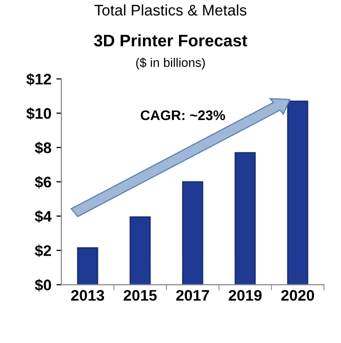  What do you see at coordinates (170, 10) in the screenshot?
I see `text: Total Plastics & Metals` at bounding box center [170, 10].